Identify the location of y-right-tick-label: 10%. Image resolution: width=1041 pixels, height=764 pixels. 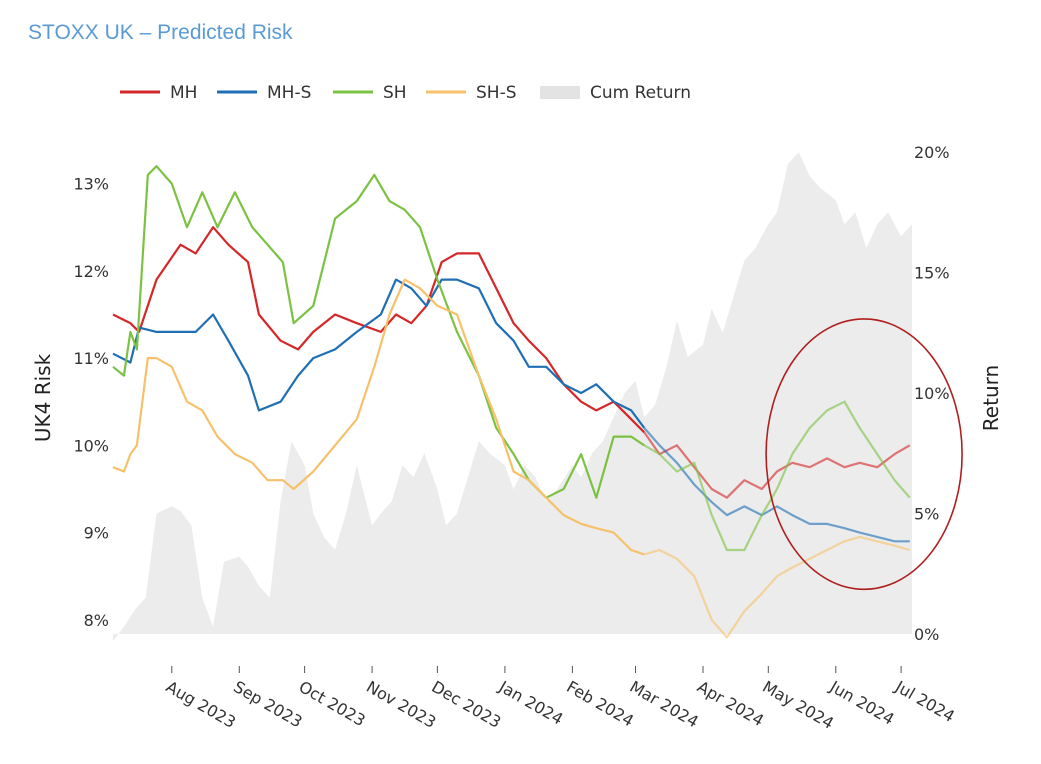
(932, 393).